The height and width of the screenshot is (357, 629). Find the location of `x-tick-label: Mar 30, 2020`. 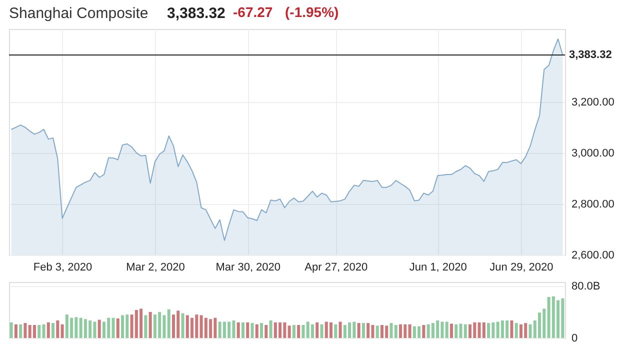

x-tick-label: Mar 30, 2020 is located at coordinates (248, 268).